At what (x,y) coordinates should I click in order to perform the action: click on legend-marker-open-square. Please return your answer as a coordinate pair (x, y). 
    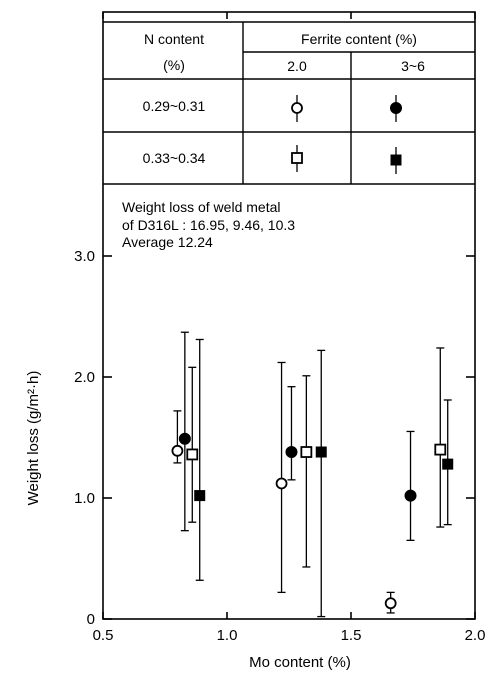
    Looking at the image, I should click on (297, 158).